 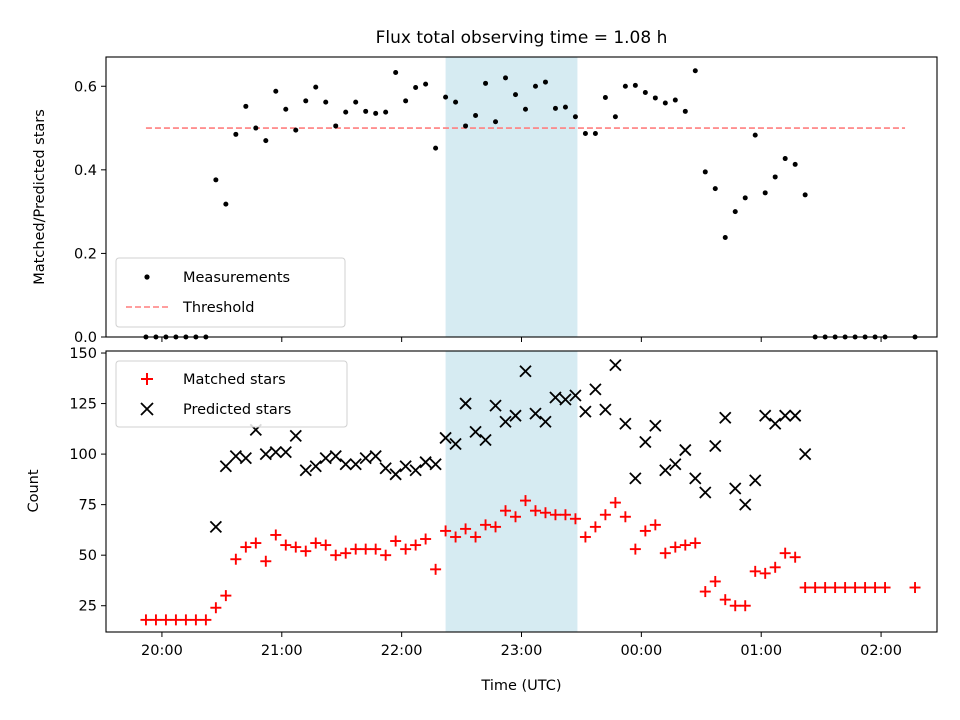 I want to click on top-legend-box, so click(x=230, y=292).